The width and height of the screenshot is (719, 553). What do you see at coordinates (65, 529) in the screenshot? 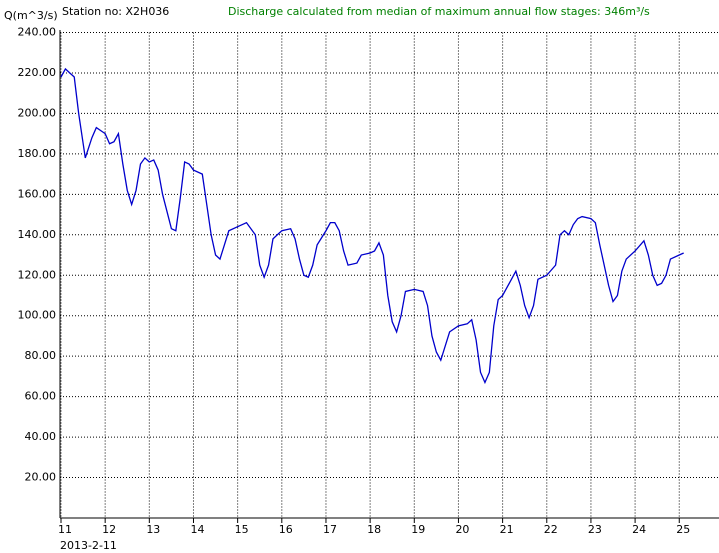
I see `x-tick-label: 11` at bounding box center [65, 529].